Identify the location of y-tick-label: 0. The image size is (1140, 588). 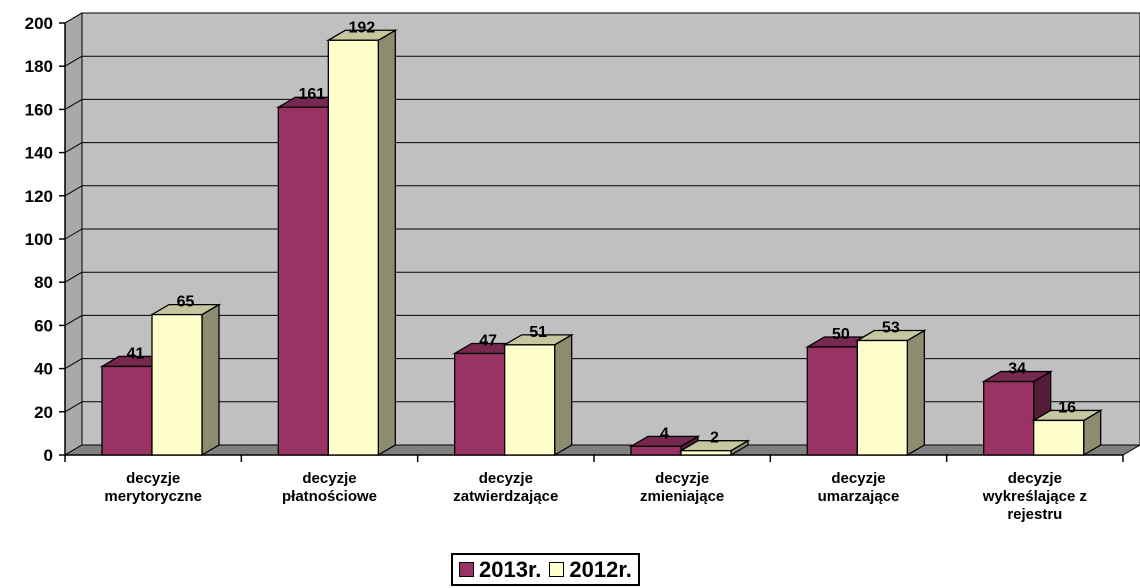
(48, 455).